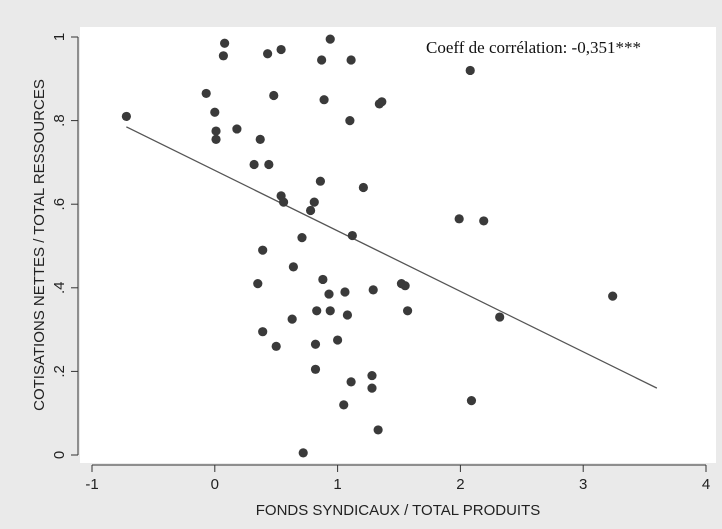 The image size is (722, 529). What do you see at coordinates (337, 484) in the screenshot?
I see `x-tick-label: 1` at bounding box center [337, 484].